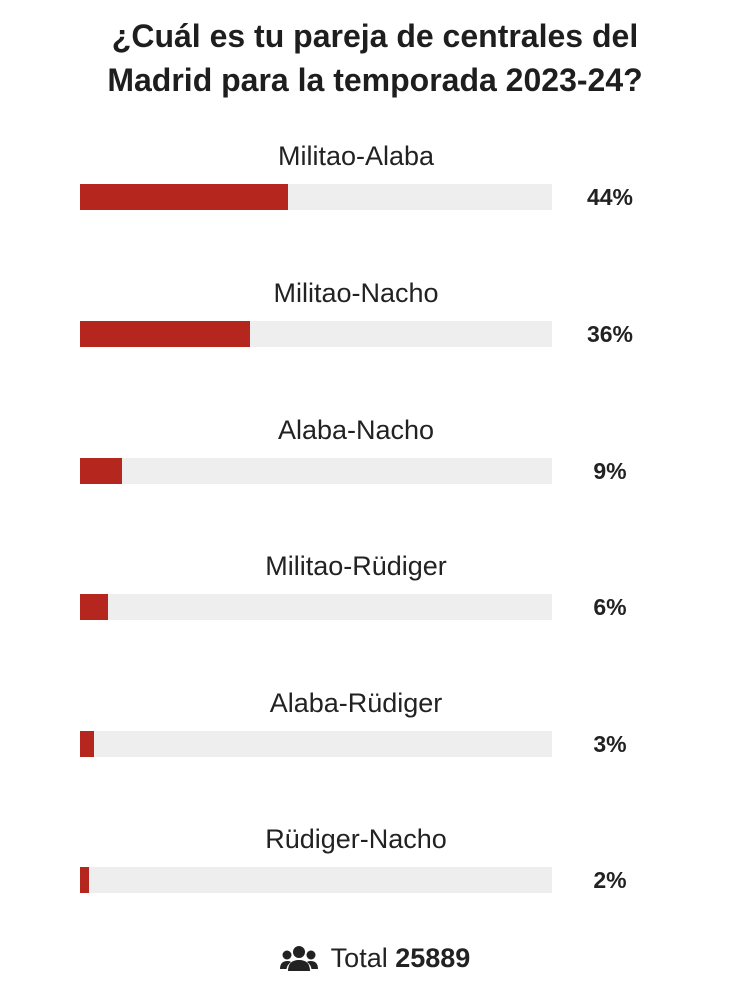 This screenshot has height=996, width=750. I want to click on poll-option-percent: 44%, so click(610, 197).